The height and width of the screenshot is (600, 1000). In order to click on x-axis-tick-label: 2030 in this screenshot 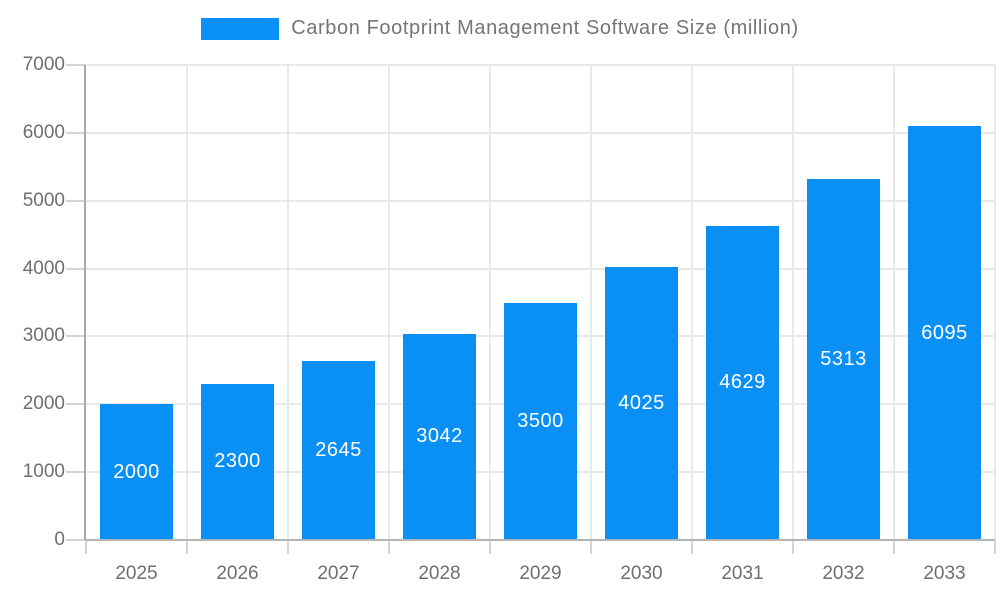, I will do `click(641, 573)`.